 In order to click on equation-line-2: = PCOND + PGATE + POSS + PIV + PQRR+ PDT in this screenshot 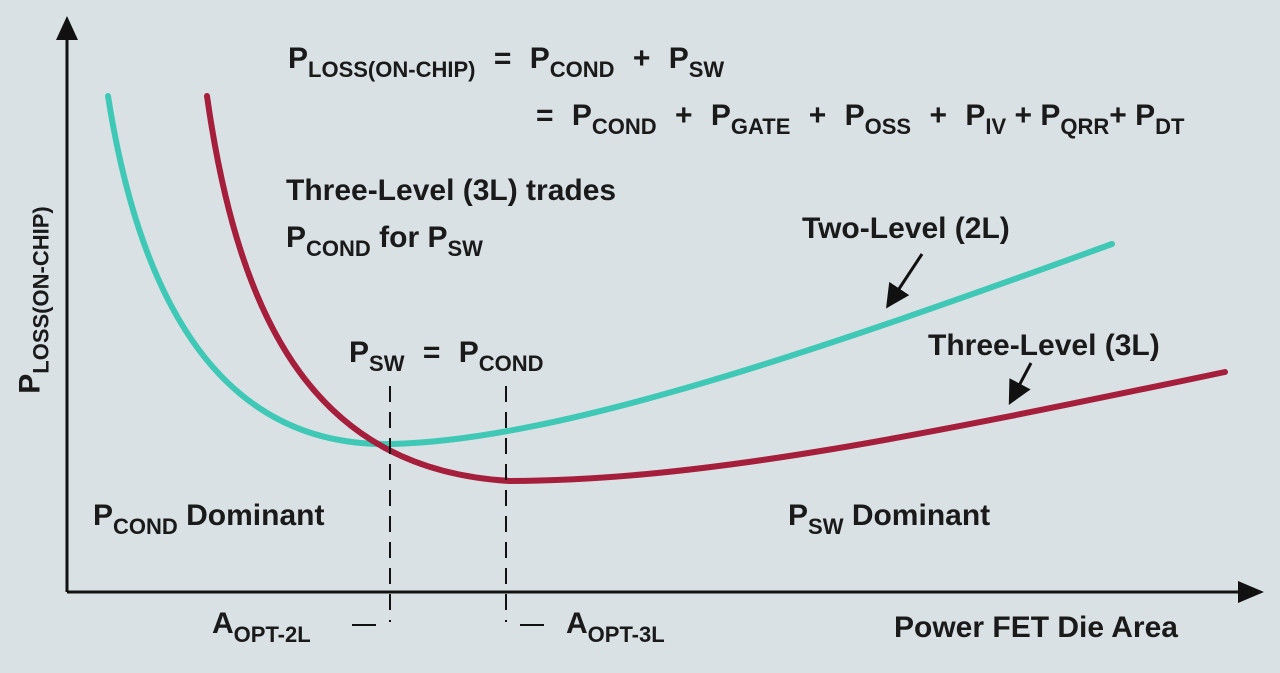, I will do `click(860, 119)`.